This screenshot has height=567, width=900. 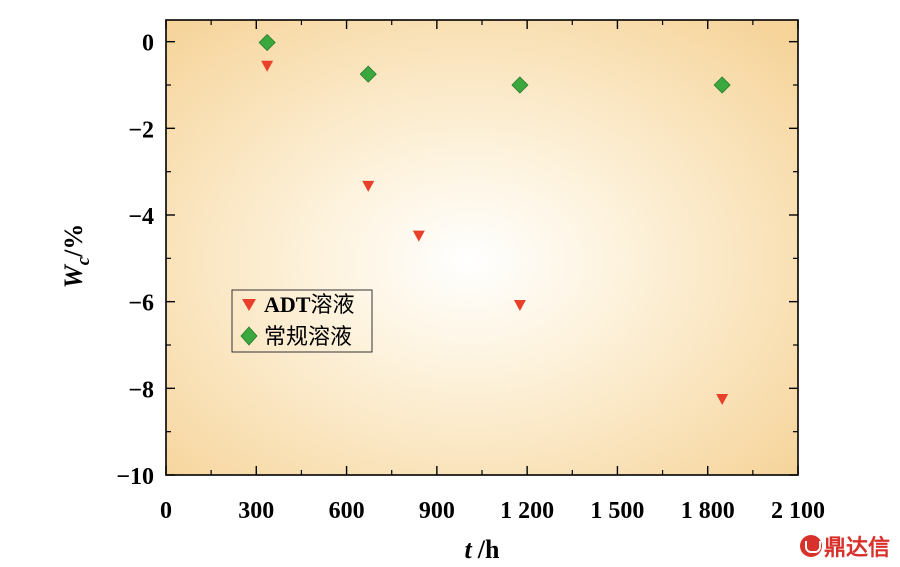 I want to click on x-tick-label: 2 100, so click(x=798, y=511).